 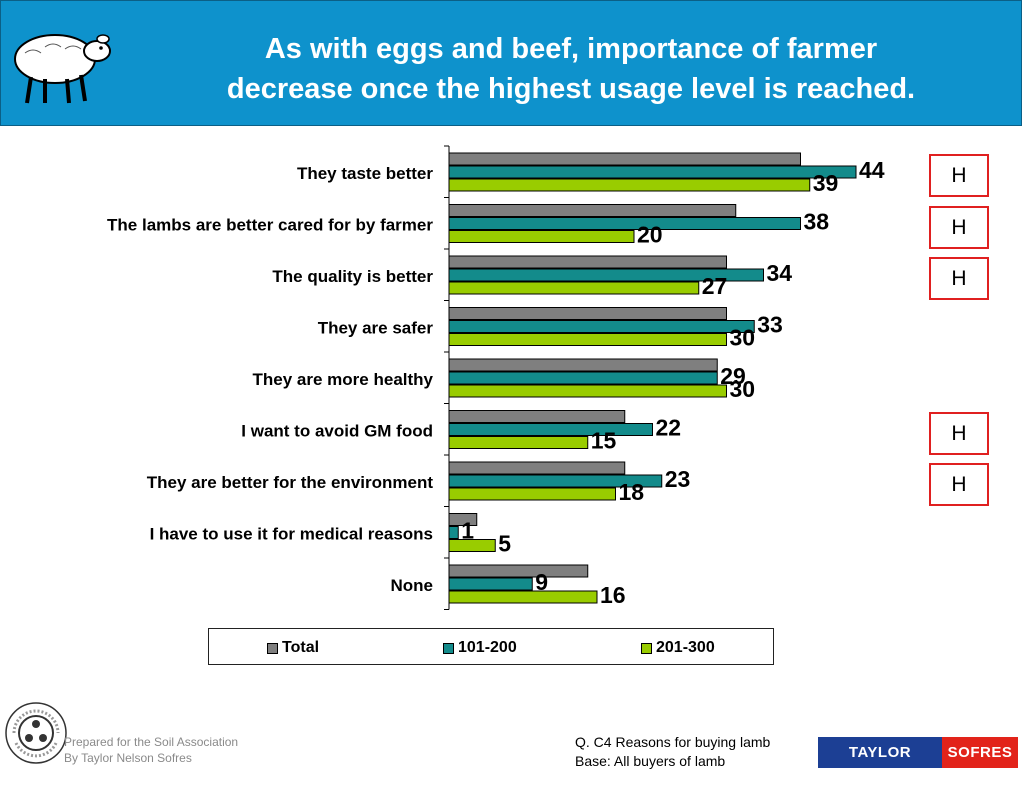 What do you see at coordinates (715, 286) in the screenshot?
I see `data-label-201-300-the-quality-is-better: 27` at bounding box center [715, 286].